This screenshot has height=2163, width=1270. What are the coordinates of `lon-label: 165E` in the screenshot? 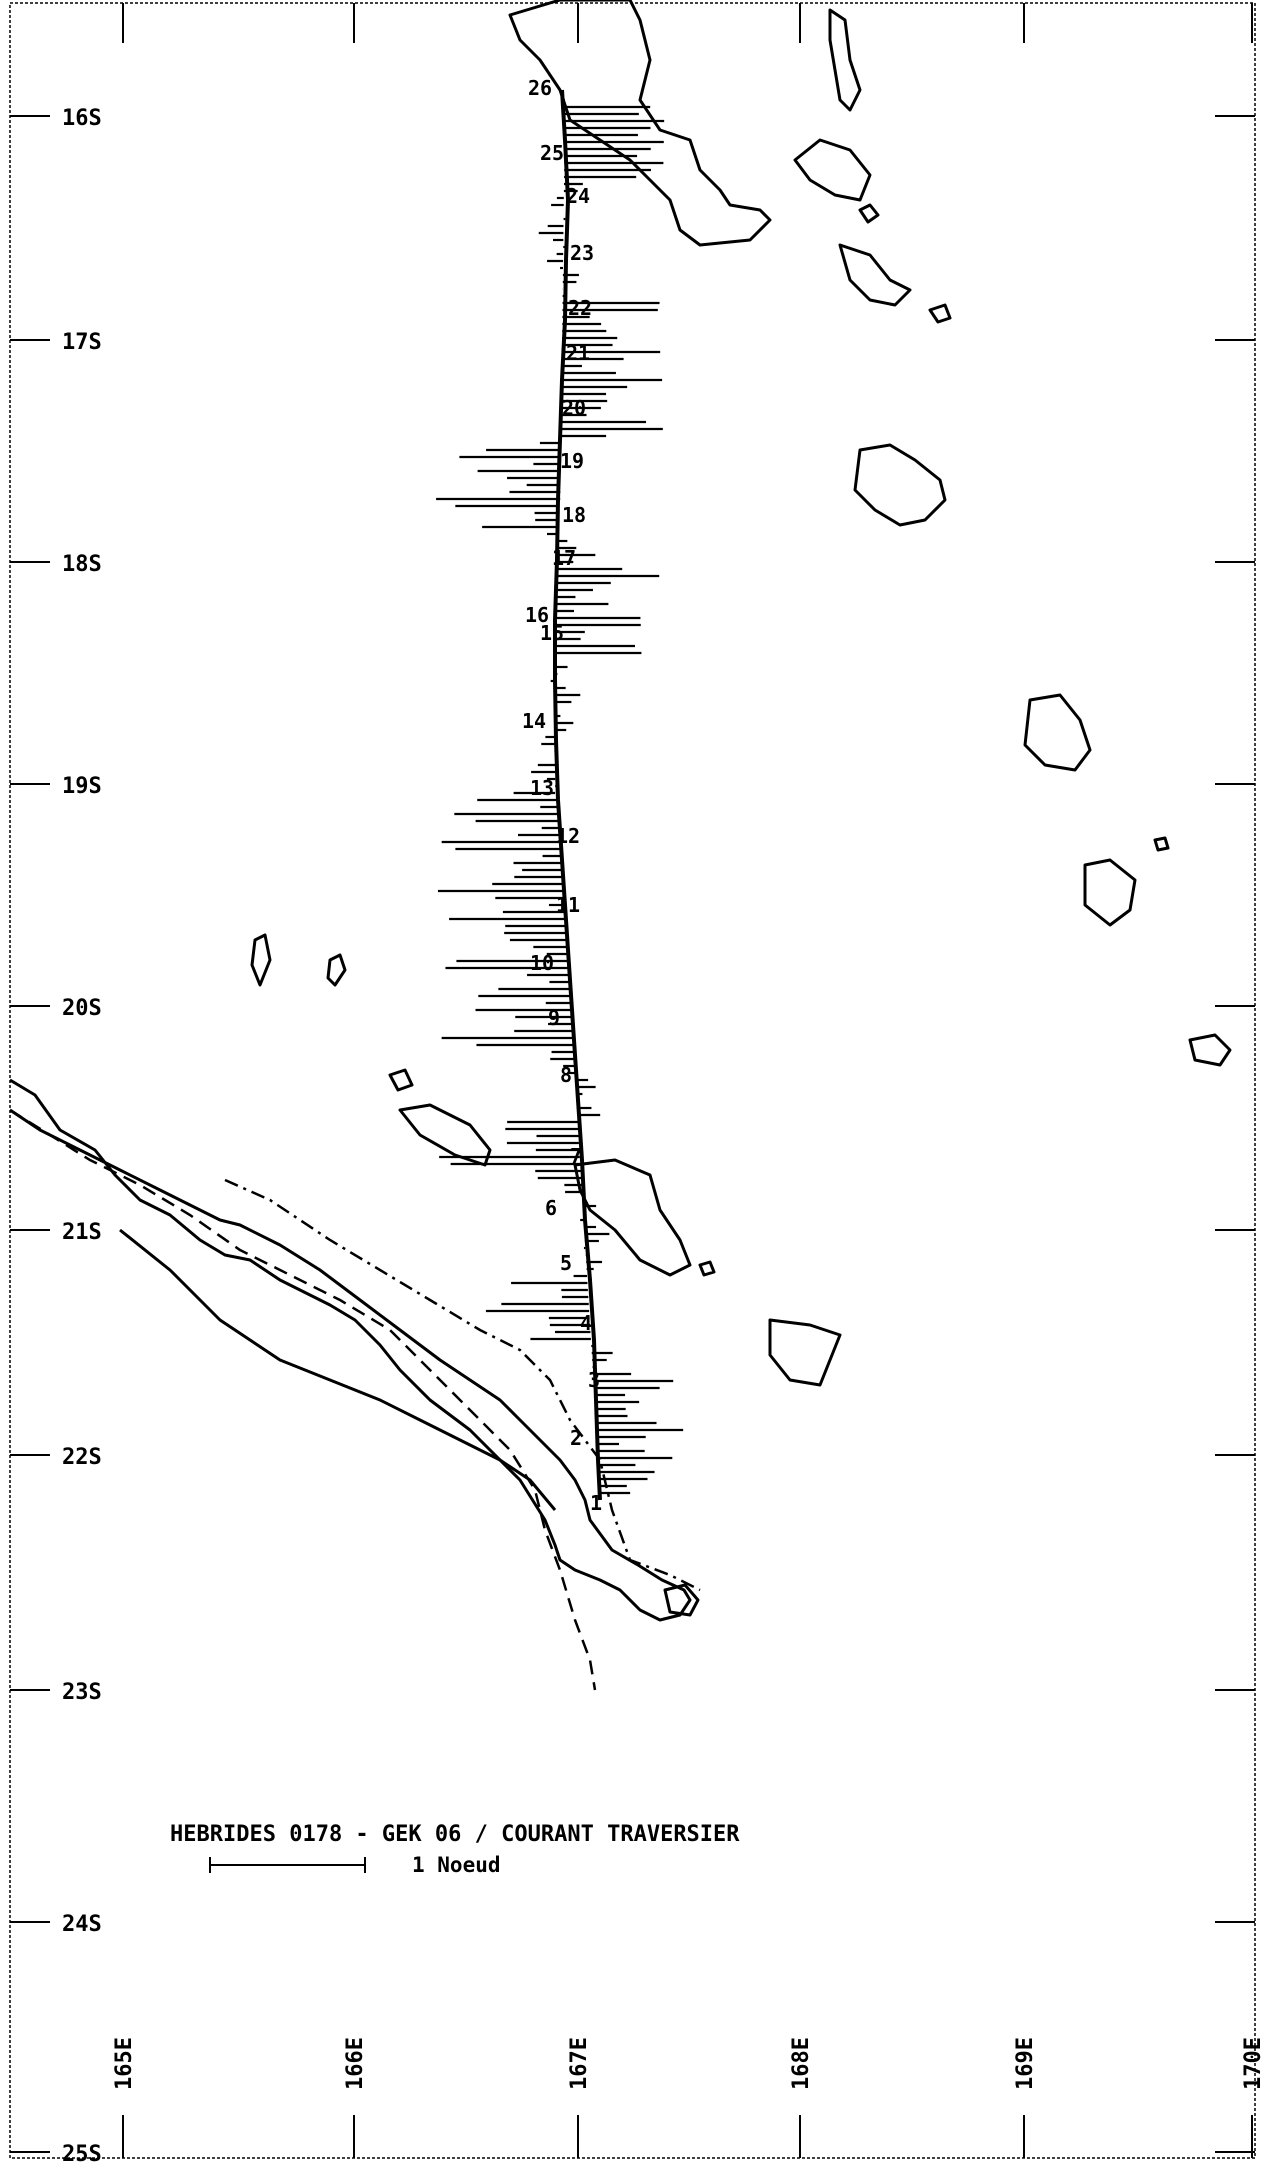 It's located at (124, 2063).